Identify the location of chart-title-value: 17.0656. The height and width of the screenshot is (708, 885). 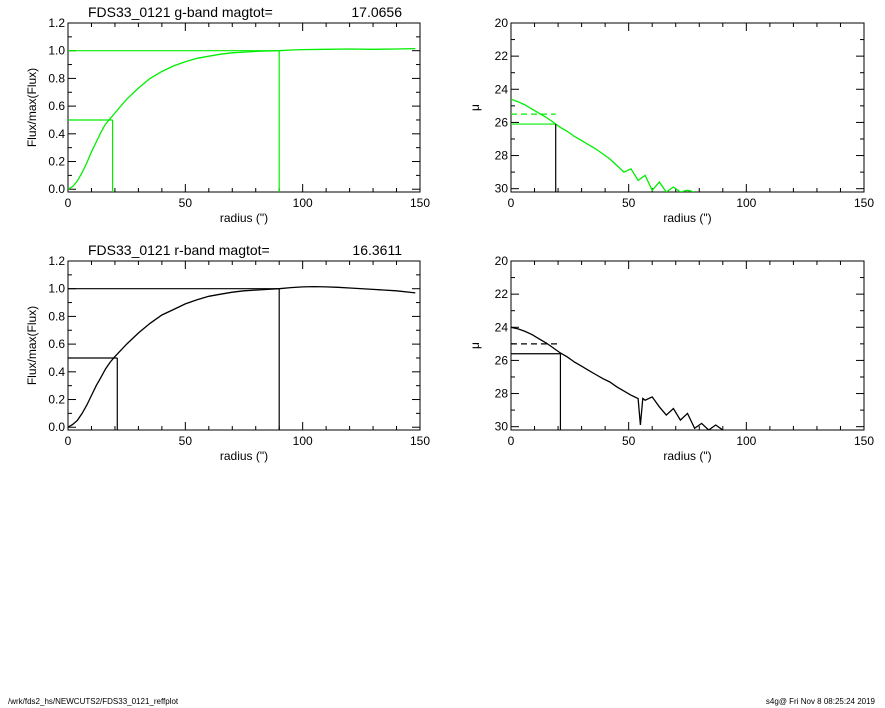
(376, 12).